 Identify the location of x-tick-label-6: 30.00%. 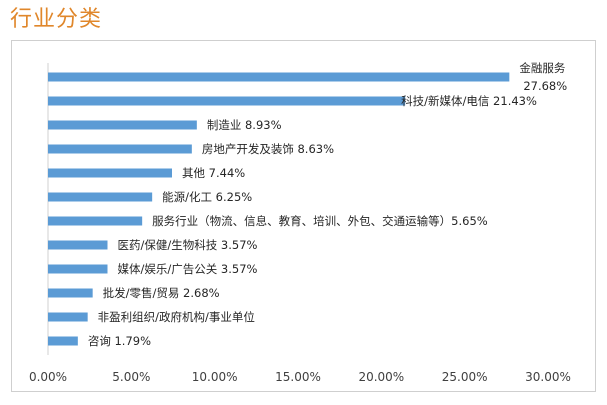
(548, 377).